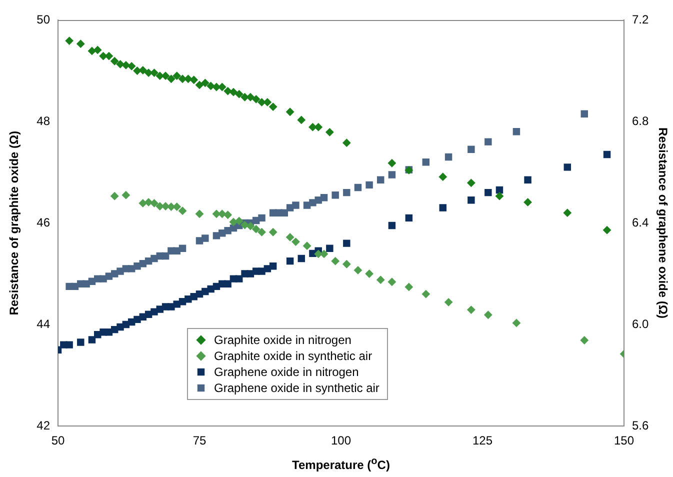 Image resolution: width=673 pixels, height=477 pixels. Describe the element at coordinates (43, 121) in the screenshot. I see `y-tick-label: 48` at that location.